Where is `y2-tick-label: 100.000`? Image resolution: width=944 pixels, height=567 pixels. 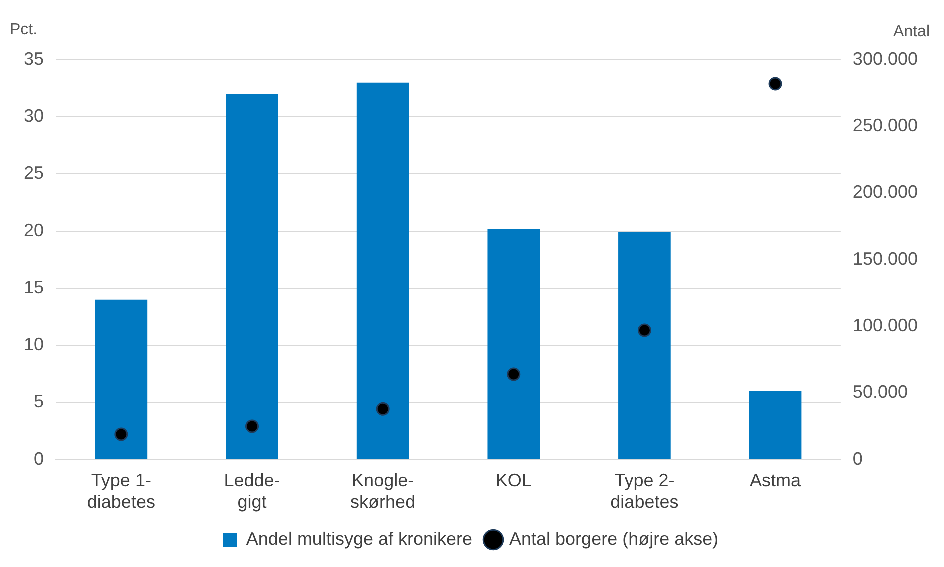
y2-tick-label: 100.000 is located at coordinates (885, 326).